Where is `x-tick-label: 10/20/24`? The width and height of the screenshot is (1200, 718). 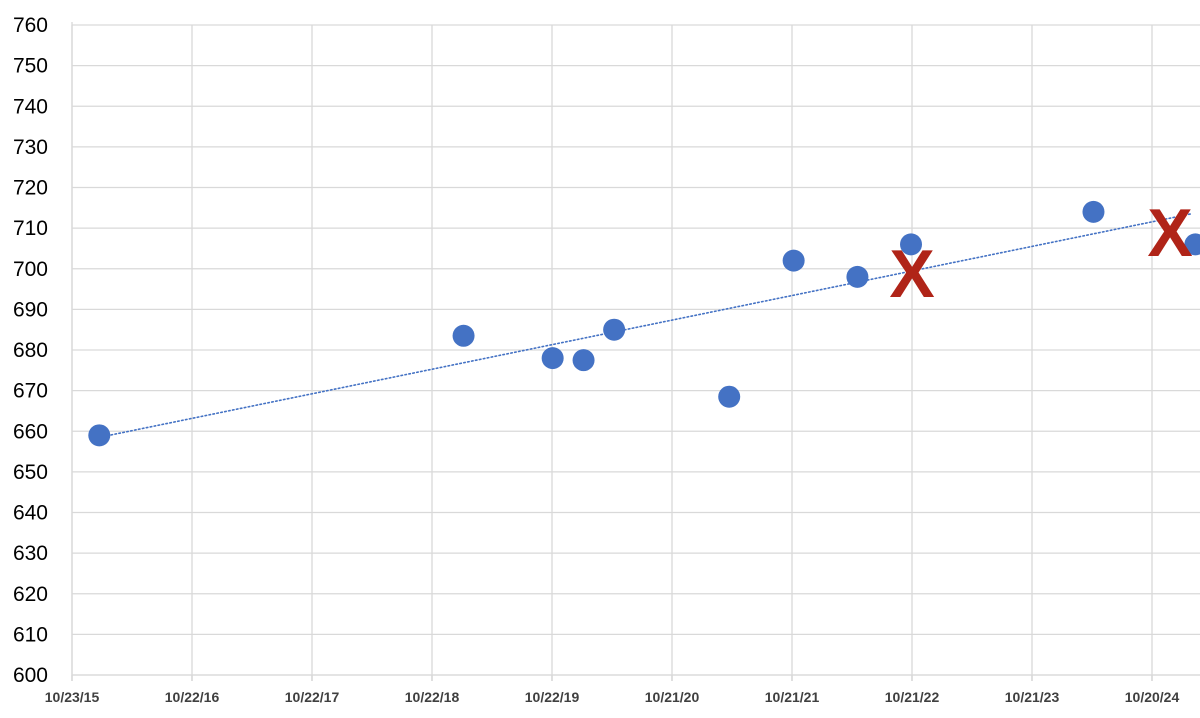
x-tick-label: 10/20/24 is located at coordinates (1152, 697).